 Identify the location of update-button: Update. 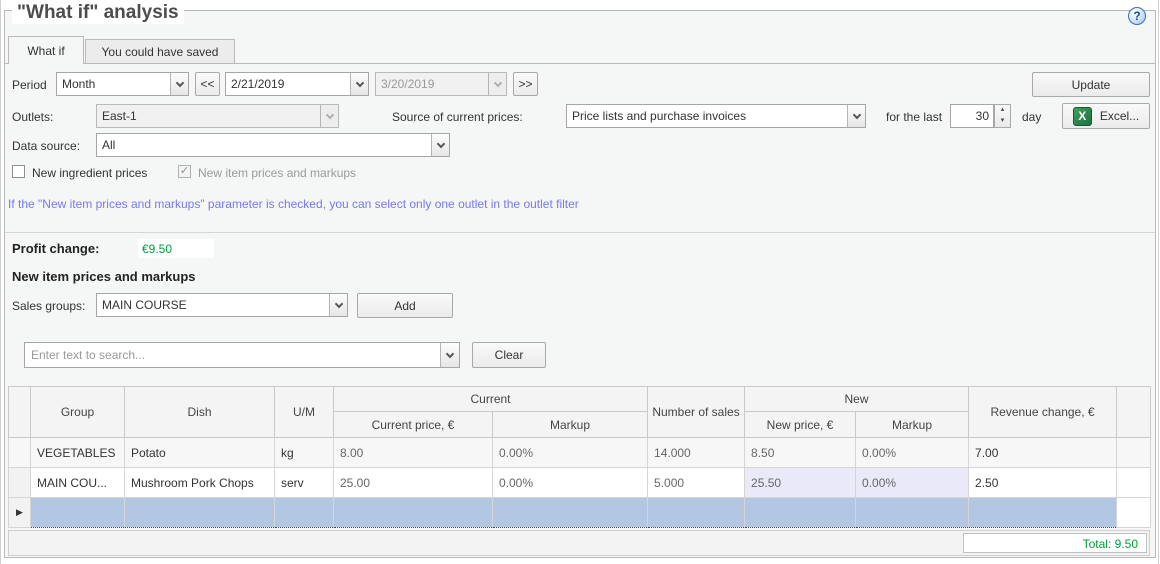
(1091, 84).